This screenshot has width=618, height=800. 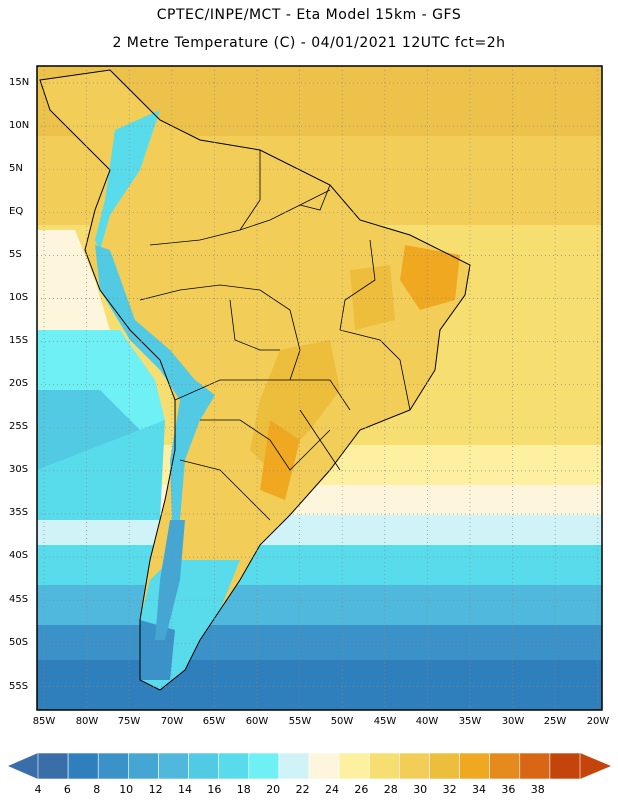 What do you see at coordinates (430, 277) in the screenshot?
I see `hot-region-northeast` at bounding box center [430, 277].